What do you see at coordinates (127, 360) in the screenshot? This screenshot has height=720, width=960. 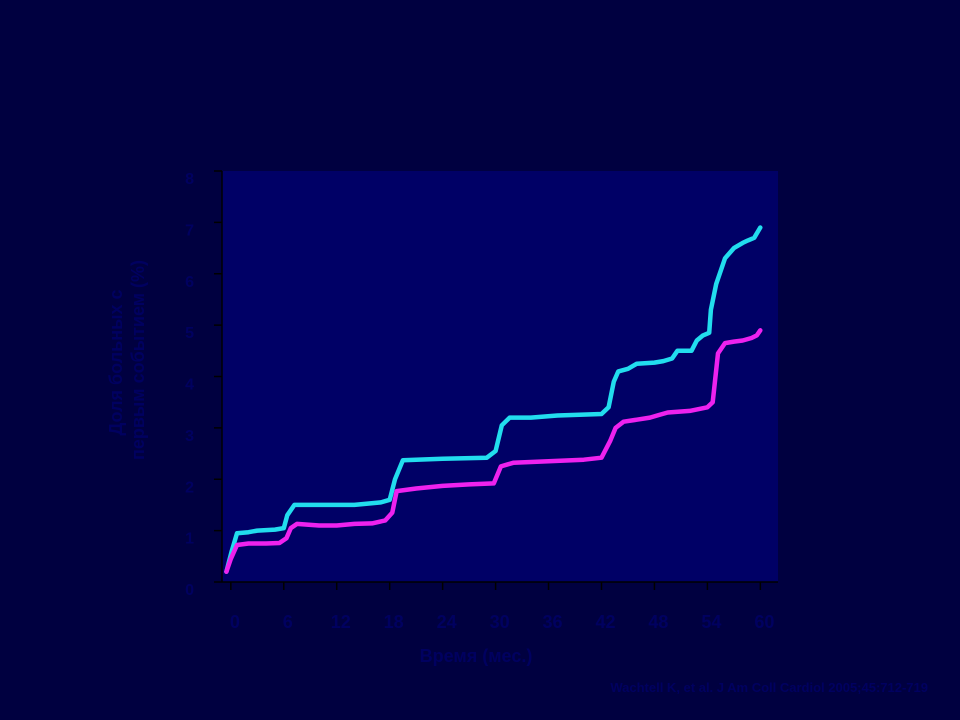 I see `y-axis-title: Доля больных с первым событием (%)` at bounding box center [127, 360].